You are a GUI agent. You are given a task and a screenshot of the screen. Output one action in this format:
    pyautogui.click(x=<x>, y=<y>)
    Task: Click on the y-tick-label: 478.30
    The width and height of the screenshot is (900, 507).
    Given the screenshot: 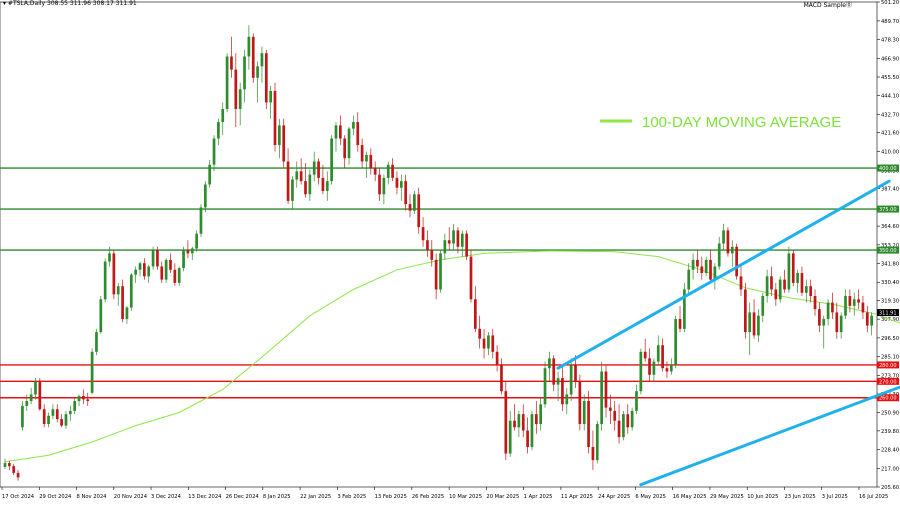 What is the action you would take?
    pyautogui.click(x=890, y=41)
    